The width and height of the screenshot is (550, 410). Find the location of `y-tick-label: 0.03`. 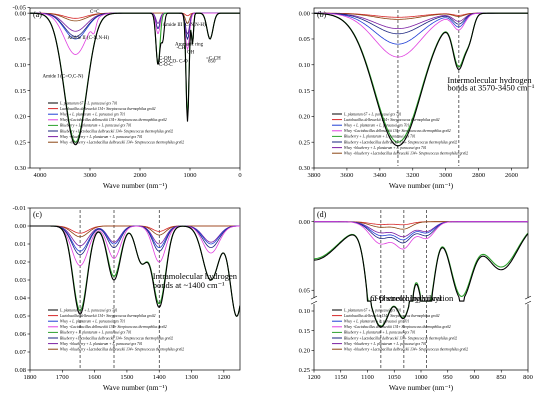

y-tick-label: 0.03 is located at coordinates (20, 280).